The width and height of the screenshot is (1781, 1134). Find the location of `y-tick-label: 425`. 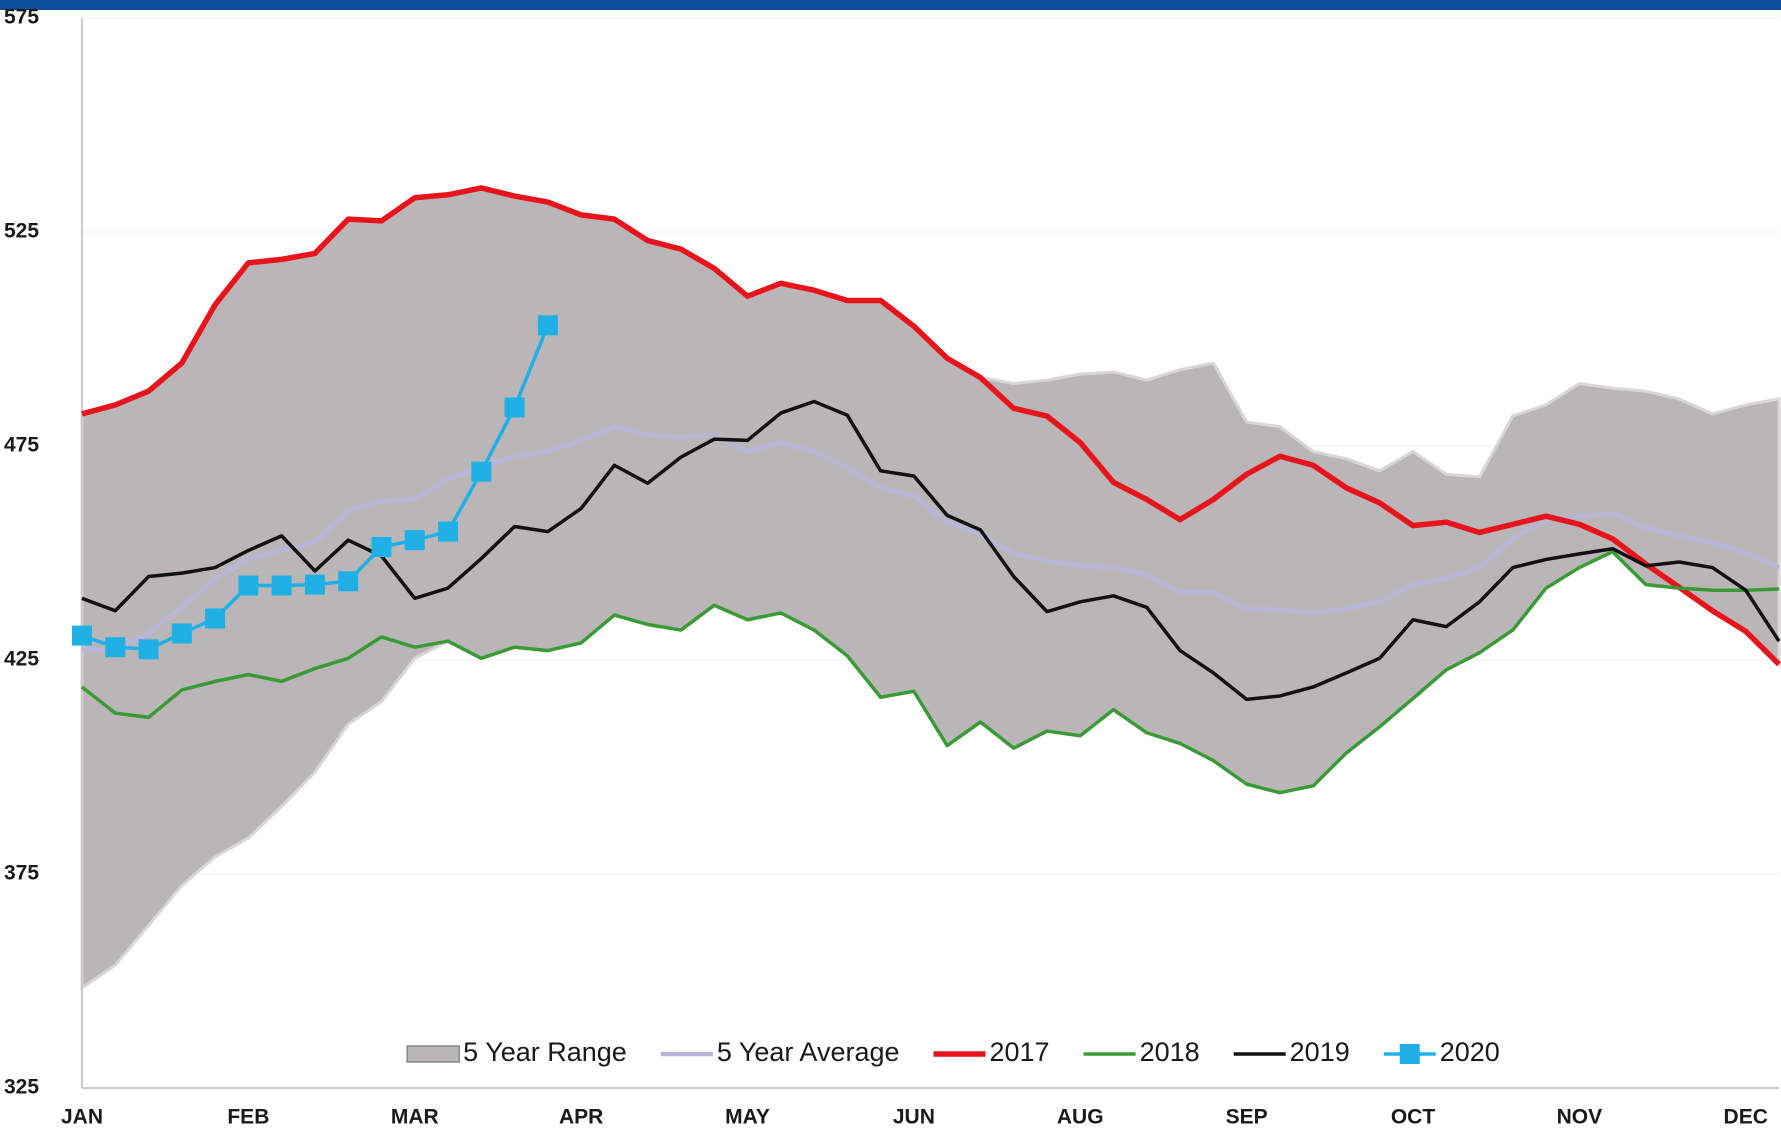

y-tick-label: 425 is located at coordinates (21, 659).